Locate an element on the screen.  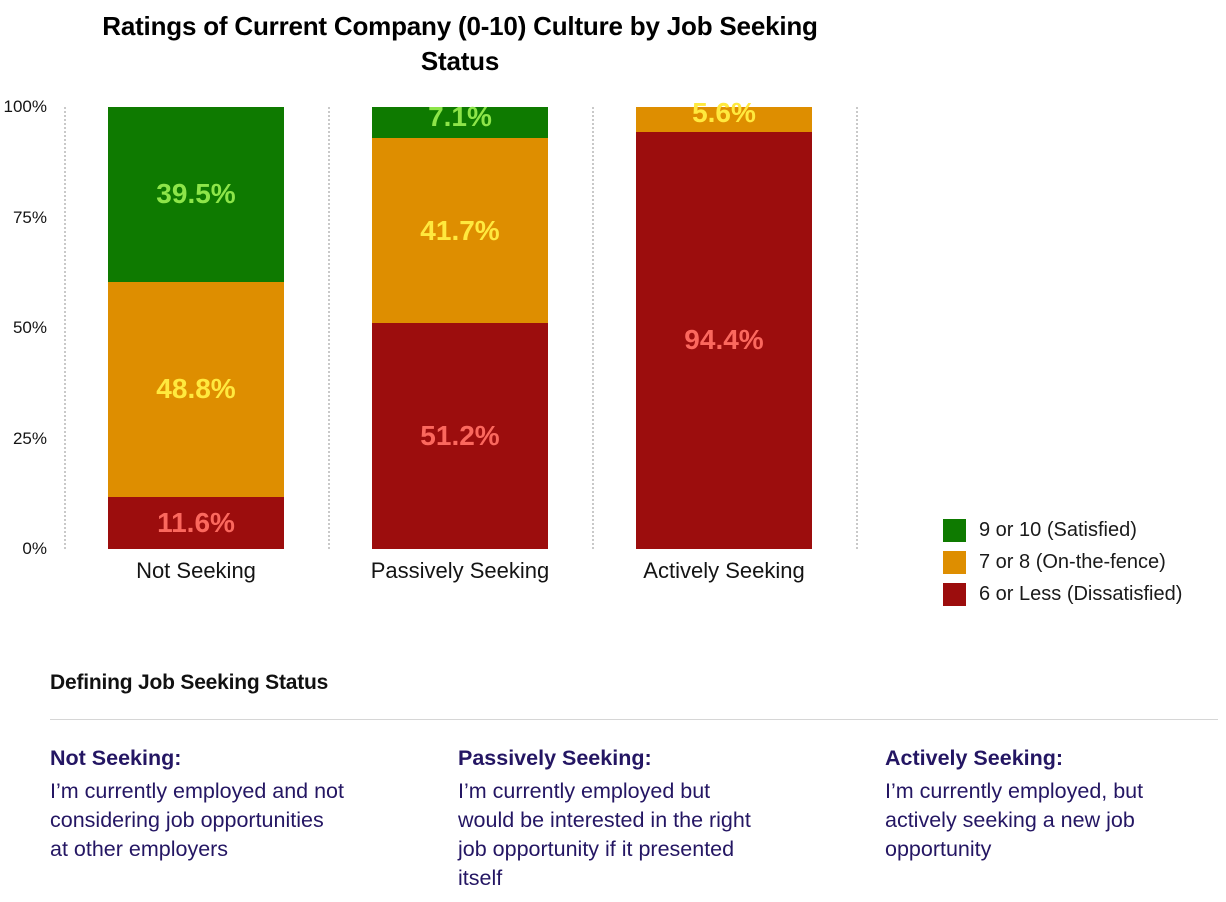
x-axis-label: Passively Seeking is located at coordinates (460, 570).